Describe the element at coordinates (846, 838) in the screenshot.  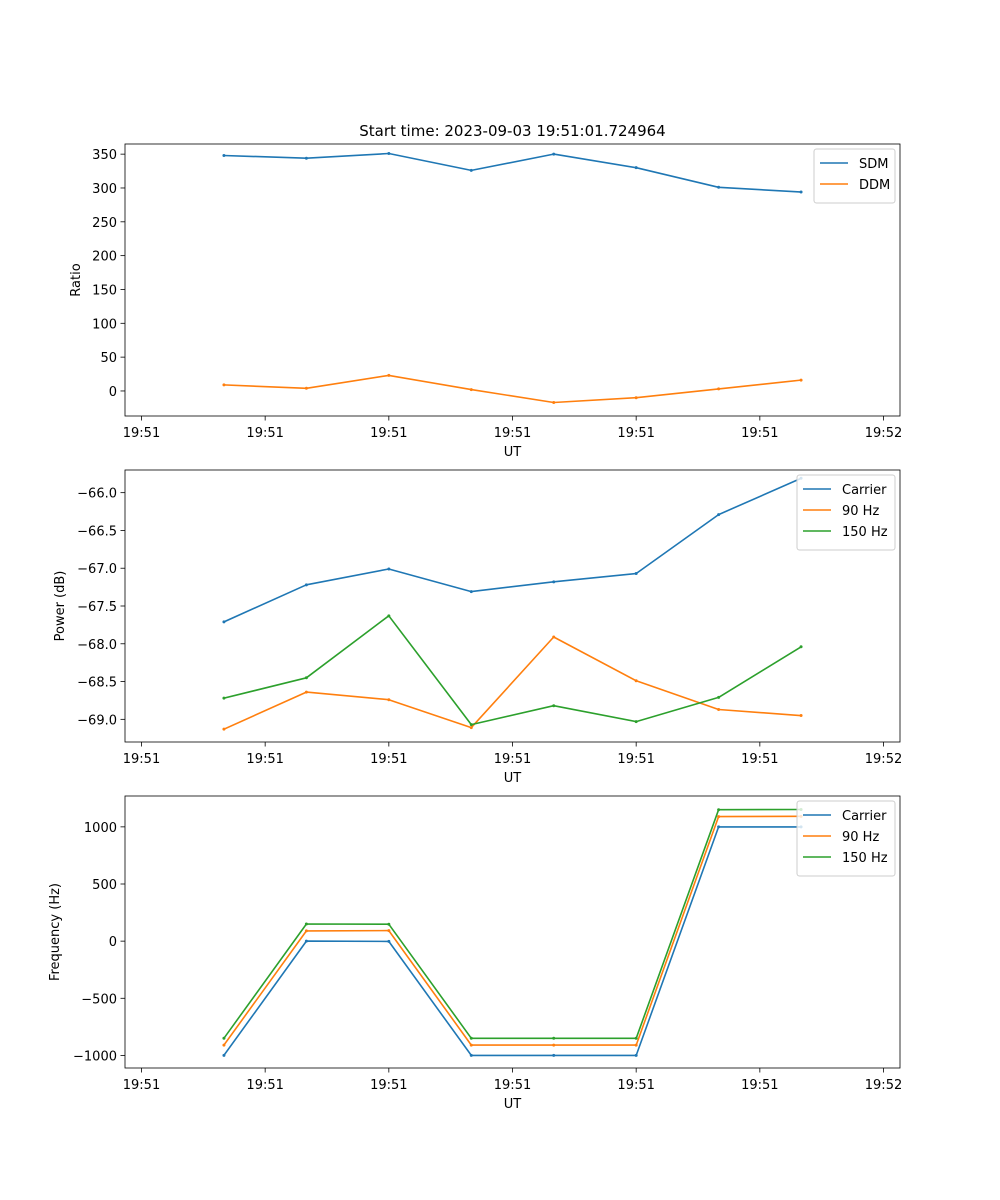
I see `frequency-legend: Carrier 90 Hz 150 Hz` at that location.